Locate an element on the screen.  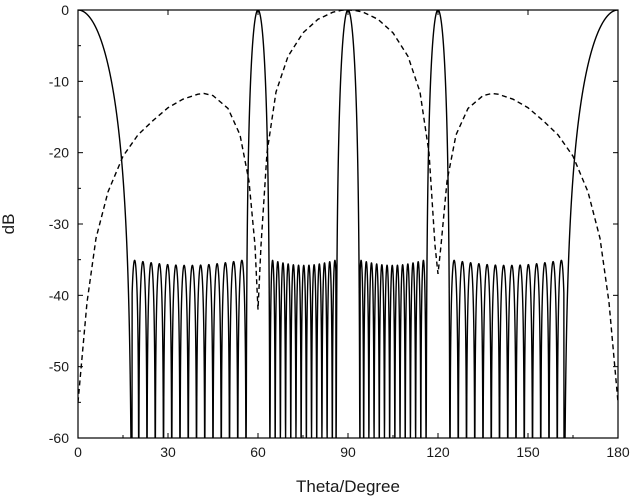
y-tick-label: -40 is located at coordinates (59, 295).